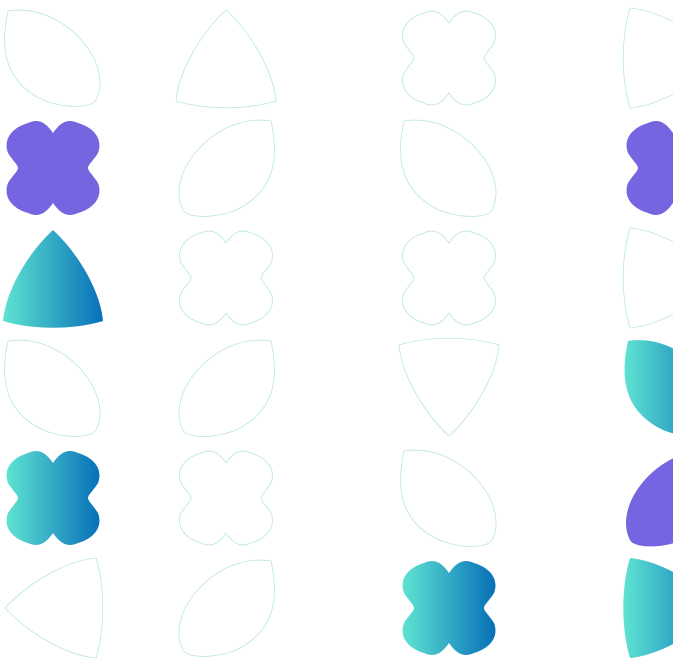 This screenshot has width=673, height=661. What do you see at coordinates (449, 387) in the screenshot?
I see `tri-up-shape` at bounding box center [449, 387].